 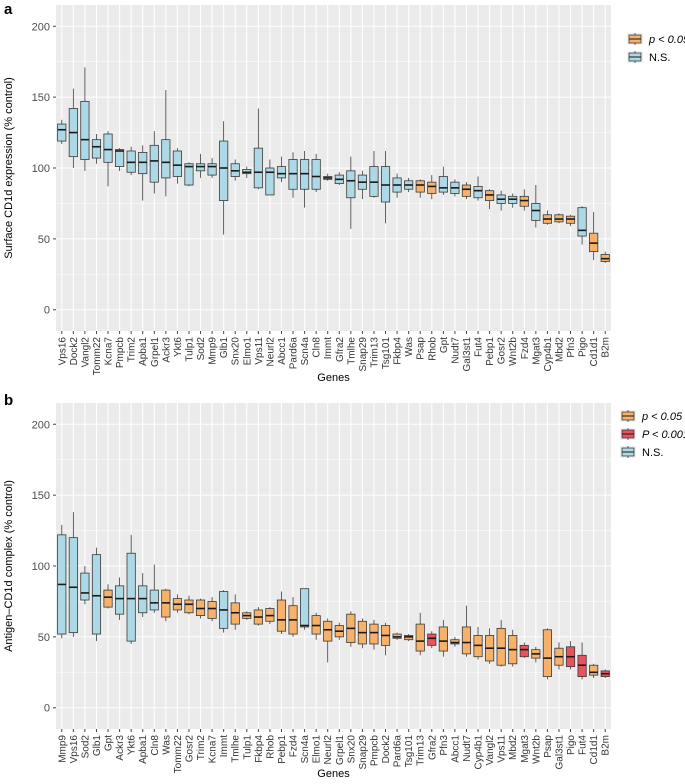 What do you see at coordinates (224, 348) in the screenshot?
I see `x-tick-label: Glb1` at bounding box center [224, 348].